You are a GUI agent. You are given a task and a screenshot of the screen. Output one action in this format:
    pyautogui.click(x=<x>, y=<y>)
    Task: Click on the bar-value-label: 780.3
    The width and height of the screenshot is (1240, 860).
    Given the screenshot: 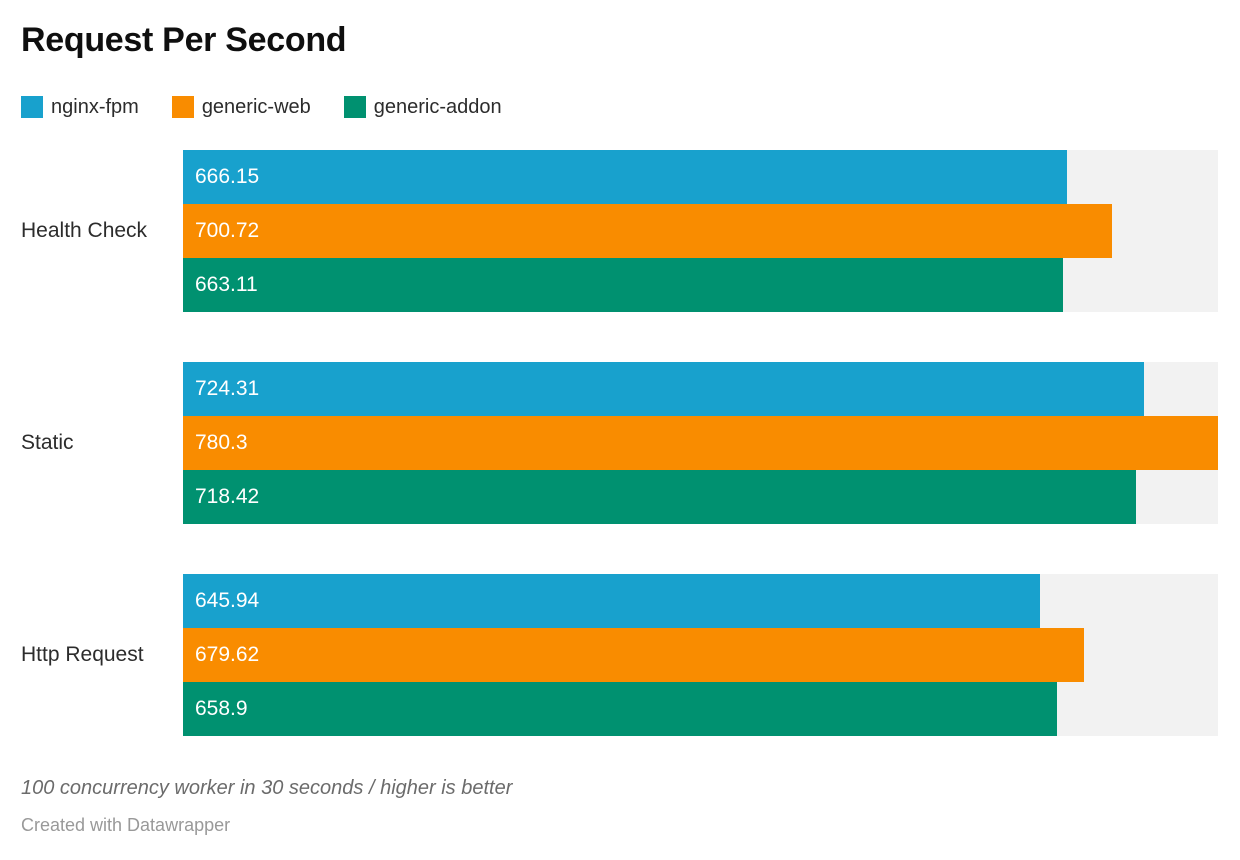 What is the action you would take?
    pyautogui.click(x=221, y=442)
    